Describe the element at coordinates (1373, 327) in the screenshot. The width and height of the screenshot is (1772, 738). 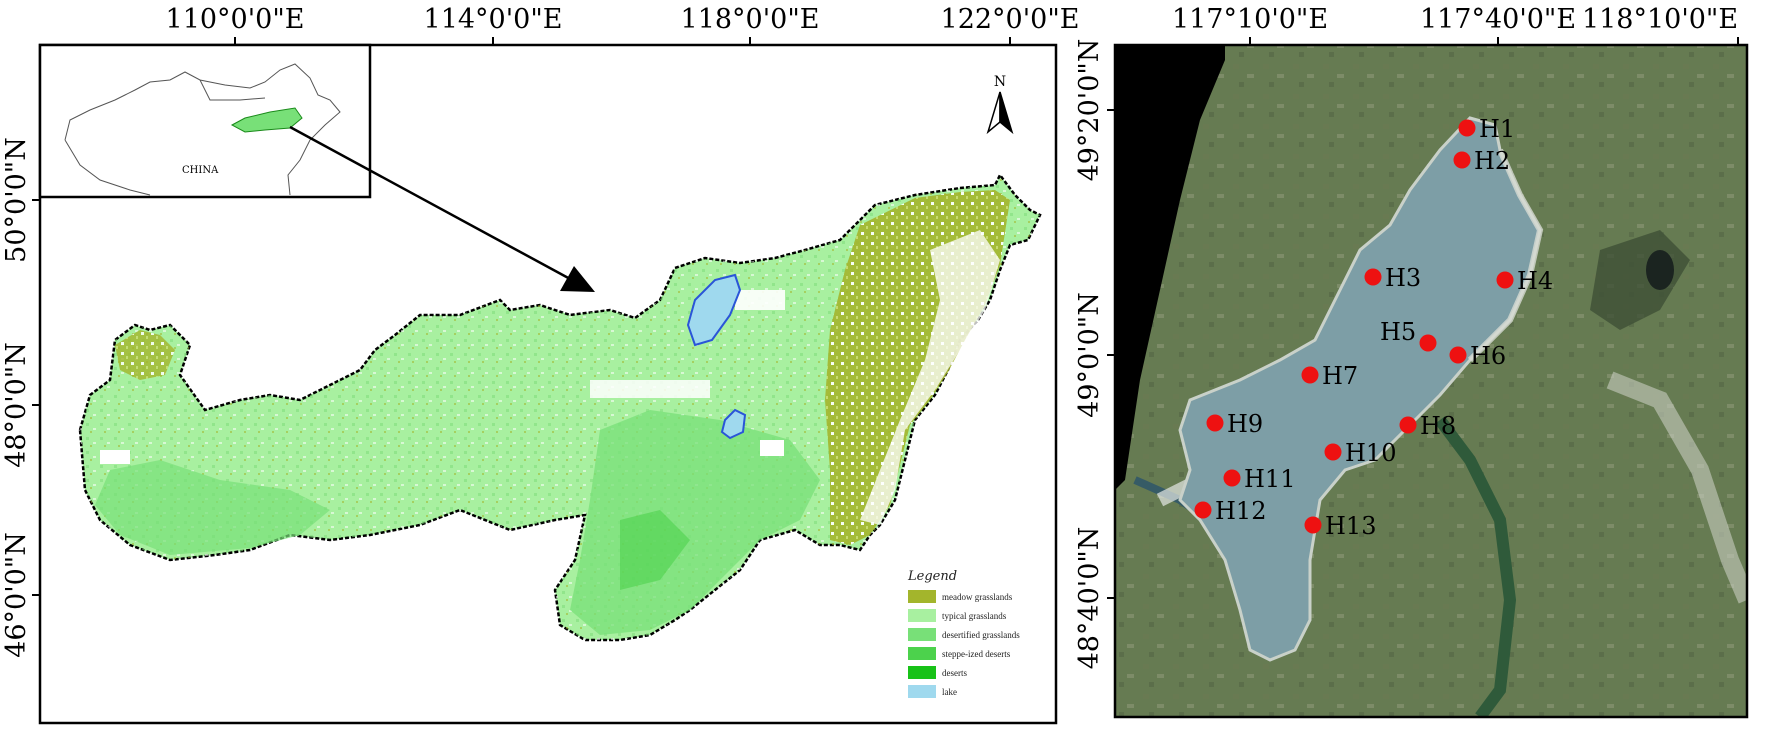
I see `sampling-sites: H1 H2 H3 H4 H5 H6 H7 H8 H9 H10 H11 H12 H13` at that location.